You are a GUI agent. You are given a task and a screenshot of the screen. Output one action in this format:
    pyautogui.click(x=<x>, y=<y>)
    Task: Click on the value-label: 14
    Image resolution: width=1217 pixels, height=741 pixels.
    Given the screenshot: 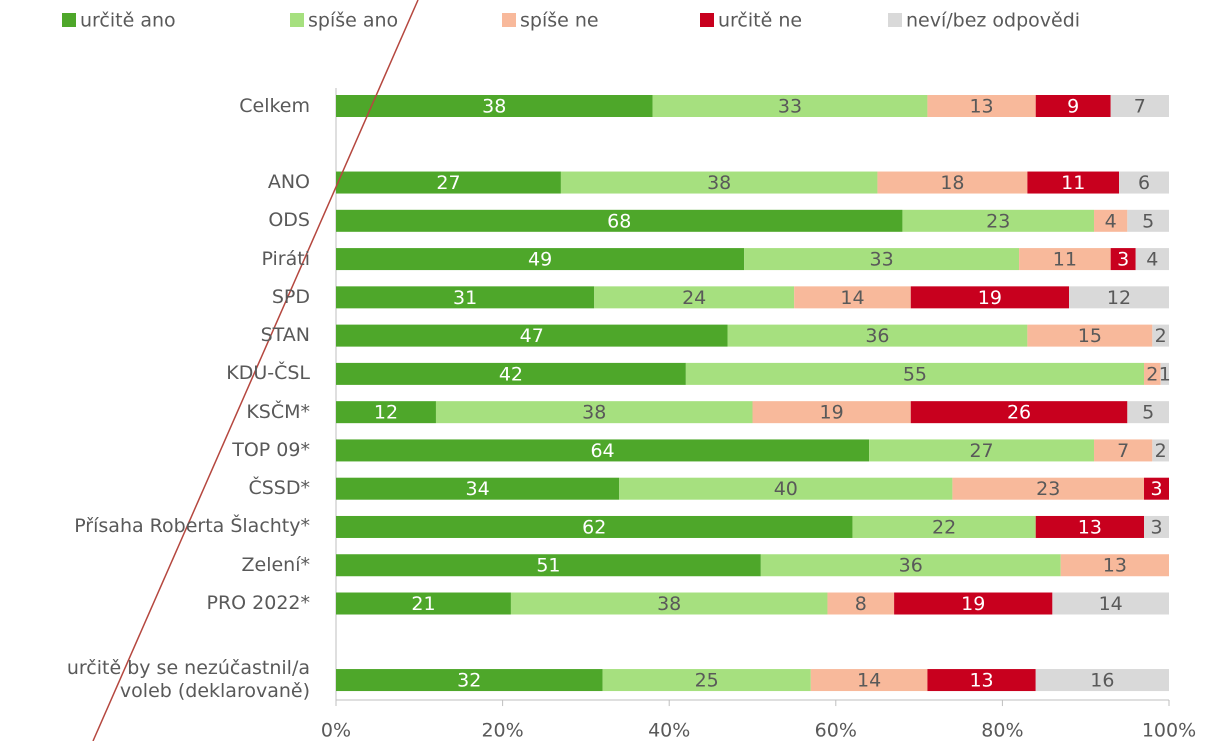 What is the action you would take?
    pyautogui.click(x=1111, y=604)
    